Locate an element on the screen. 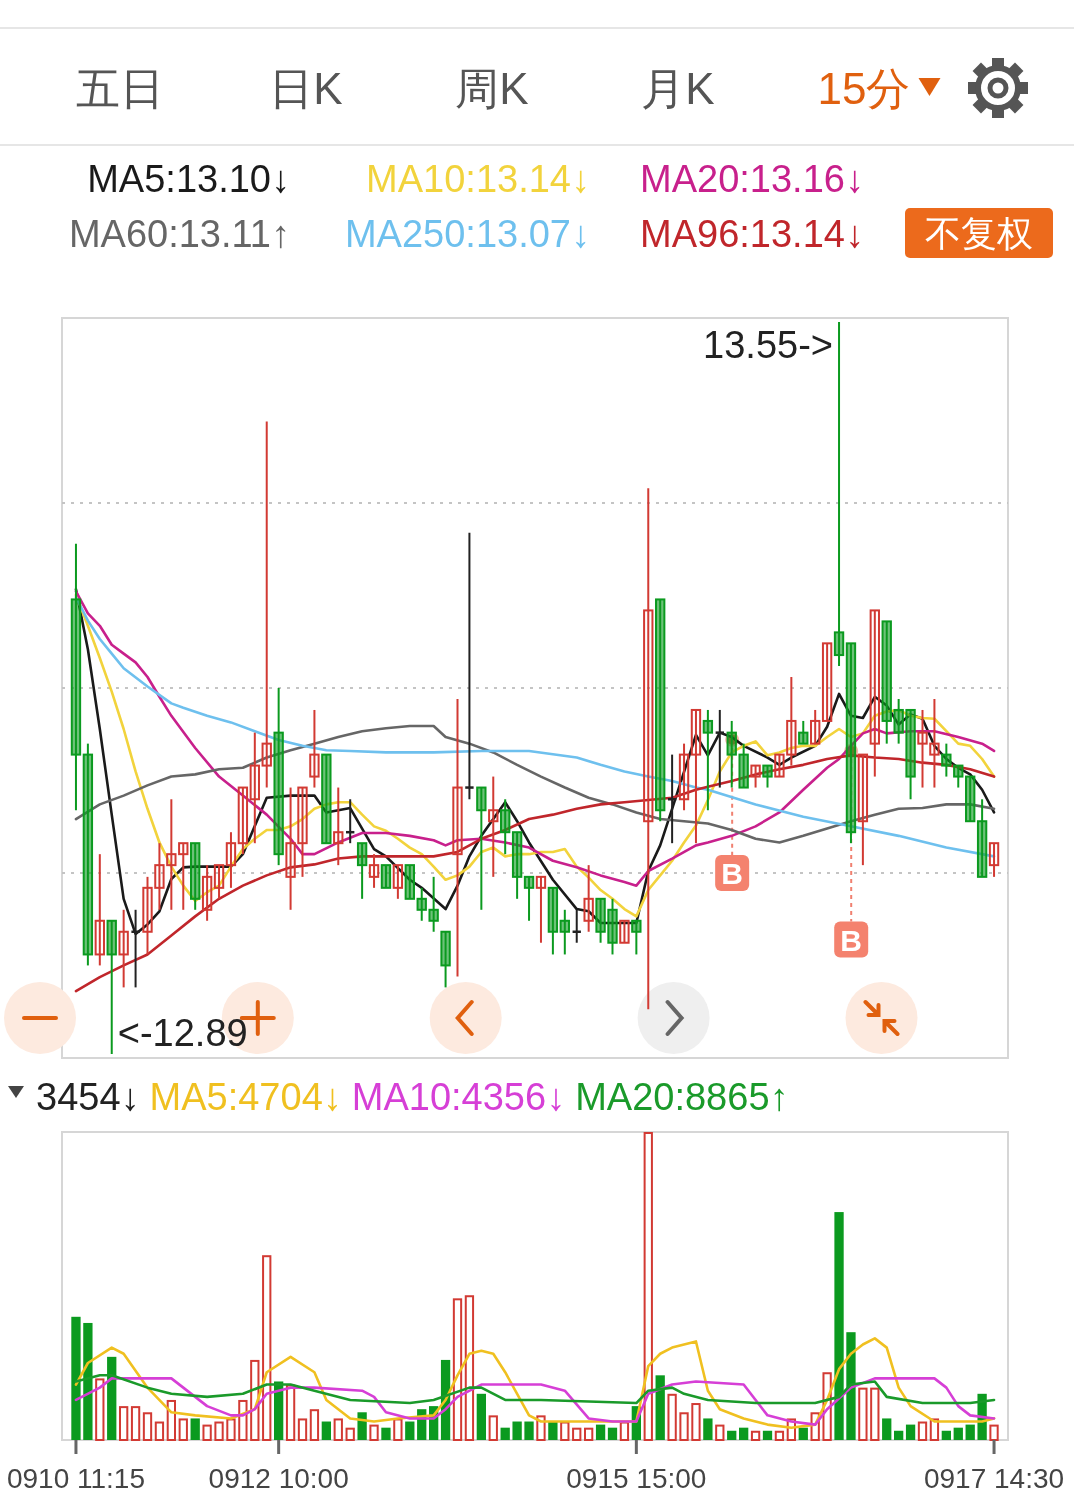 This screenshot has height=1510, width=1074. text: MA10:13.14↓ is located at coordinates (478, 179).